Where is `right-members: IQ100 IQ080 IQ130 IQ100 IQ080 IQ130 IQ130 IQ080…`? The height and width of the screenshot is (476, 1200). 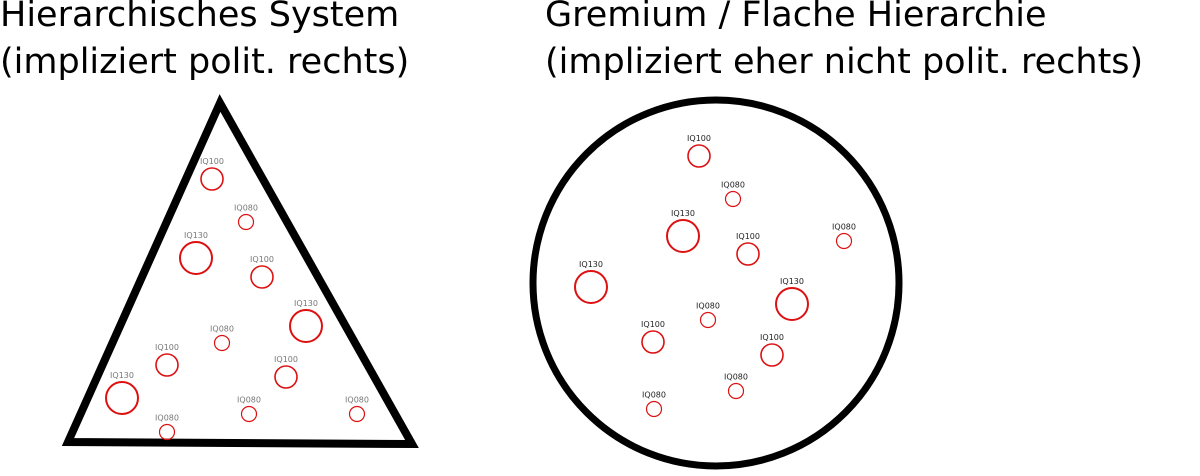
right-members: IQ100 IQ080 IQ130 IQ100 IQ080 IQ130 IQ130 IQ080… is located at coordinates (715, 276).